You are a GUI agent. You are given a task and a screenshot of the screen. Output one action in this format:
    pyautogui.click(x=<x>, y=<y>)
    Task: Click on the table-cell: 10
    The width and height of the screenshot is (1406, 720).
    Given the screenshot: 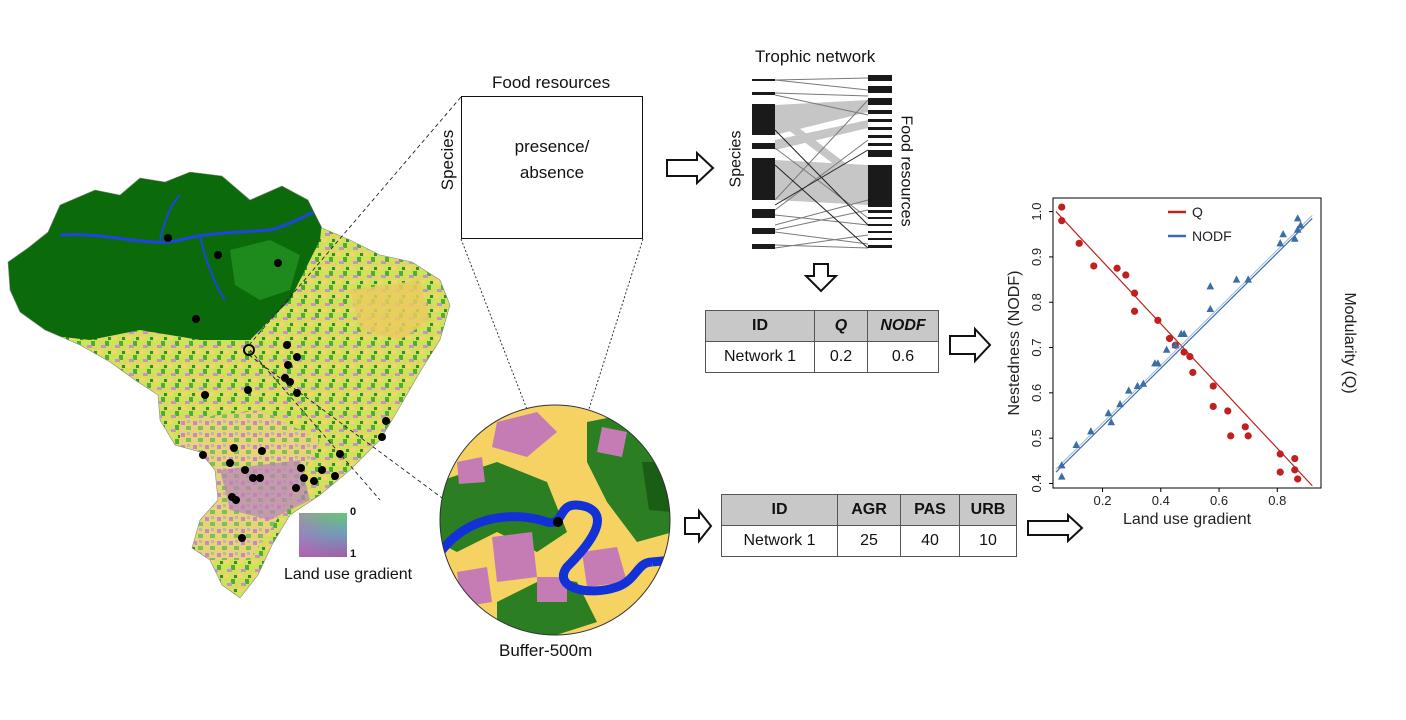 What is the action you would take?
    pyautogui.click(x=988, y=541)
    